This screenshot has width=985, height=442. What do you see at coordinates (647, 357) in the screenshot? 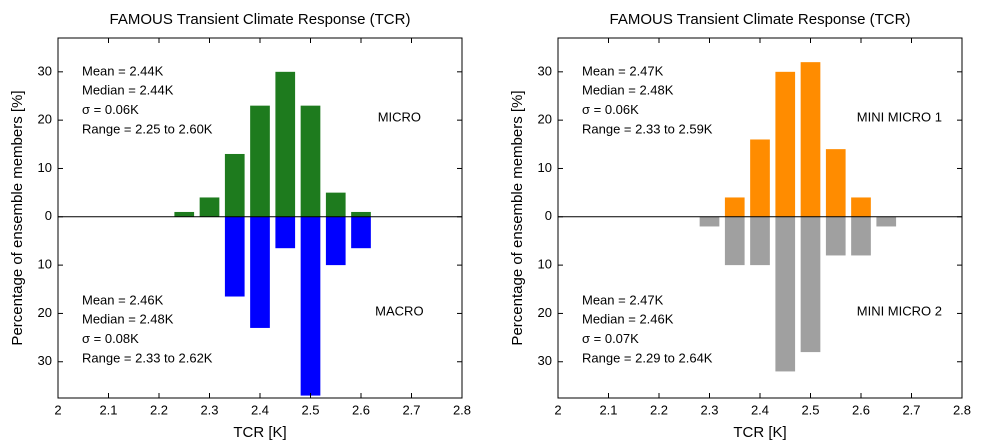
I see `stats-text: Range = 2.29 to 2.64K` at bounding box center [647, 357].